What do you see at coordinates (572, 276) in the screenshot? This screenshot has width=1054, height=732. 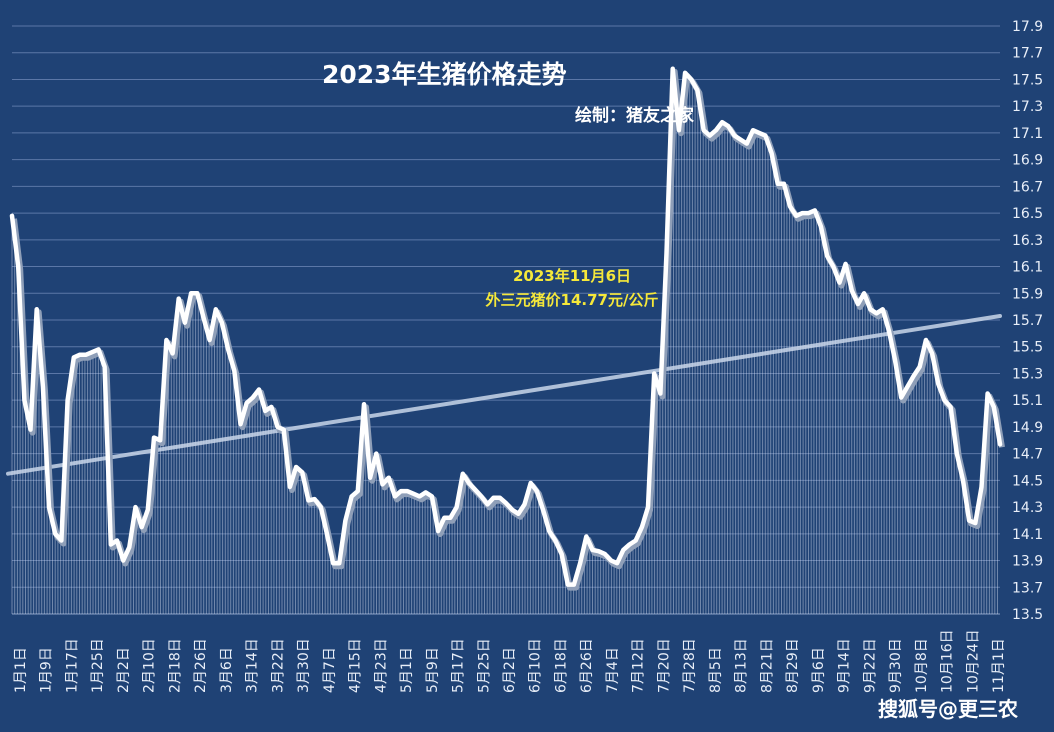 I see `annotation-date: 2023年11月6日` at bounding box center [572, 276].